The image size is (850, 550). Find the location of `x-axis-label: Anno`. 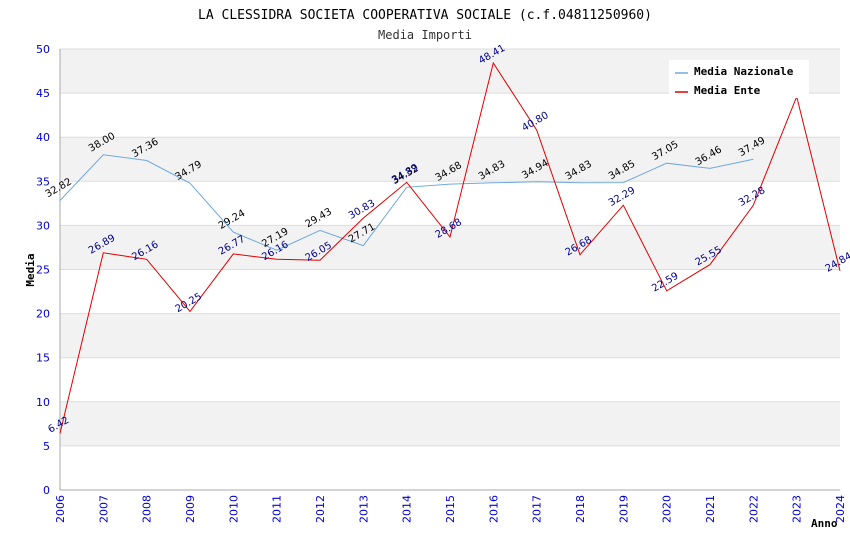

x-axis-label: Anno is located at coordinates (824, 523).